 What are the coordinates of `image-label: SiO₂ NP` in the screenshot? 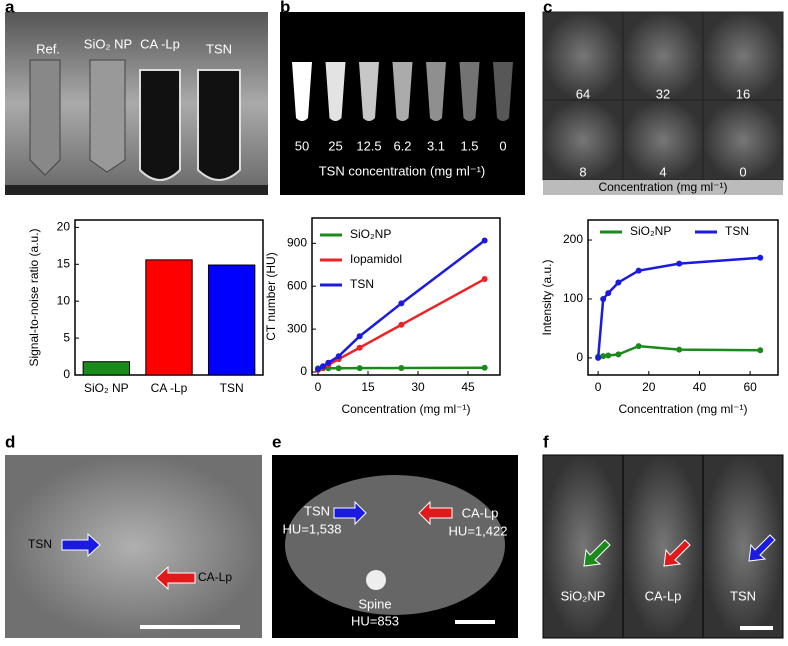 It's located at (108, 43).